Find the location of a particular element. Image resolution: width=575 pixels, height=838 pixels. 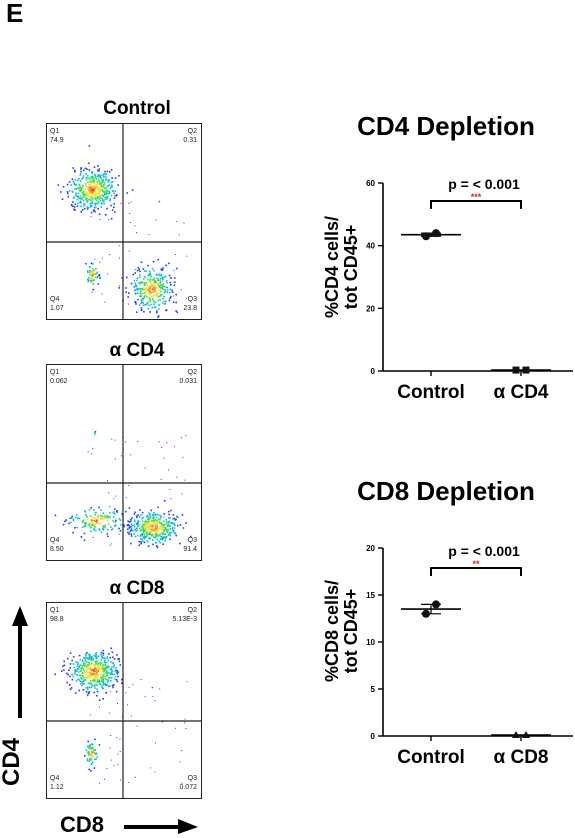

y-tick-label: 40 is located at coordinates (370, 246).